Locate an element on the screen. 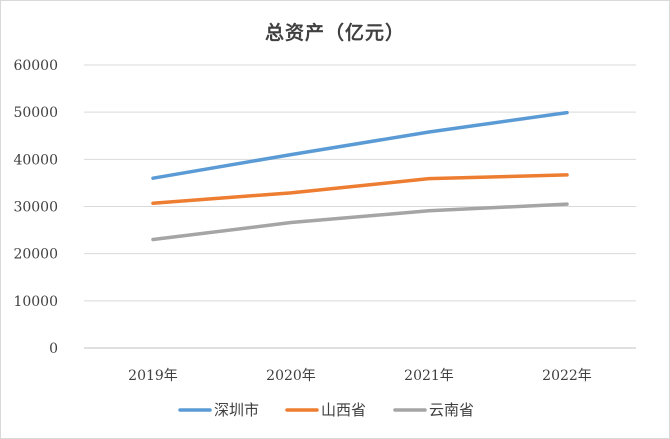 This screenshot has width=670, height=439. legend-item: 深圳市 is located at coordinates (218, 410).